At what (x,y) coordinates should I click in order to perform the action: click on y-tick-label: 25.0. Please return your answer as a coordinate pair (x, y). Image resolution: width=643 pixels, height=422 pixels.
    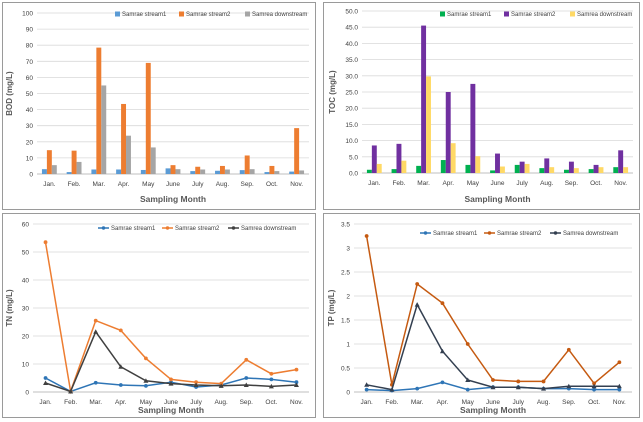
    Looking at the image, I should click on (351, 93).